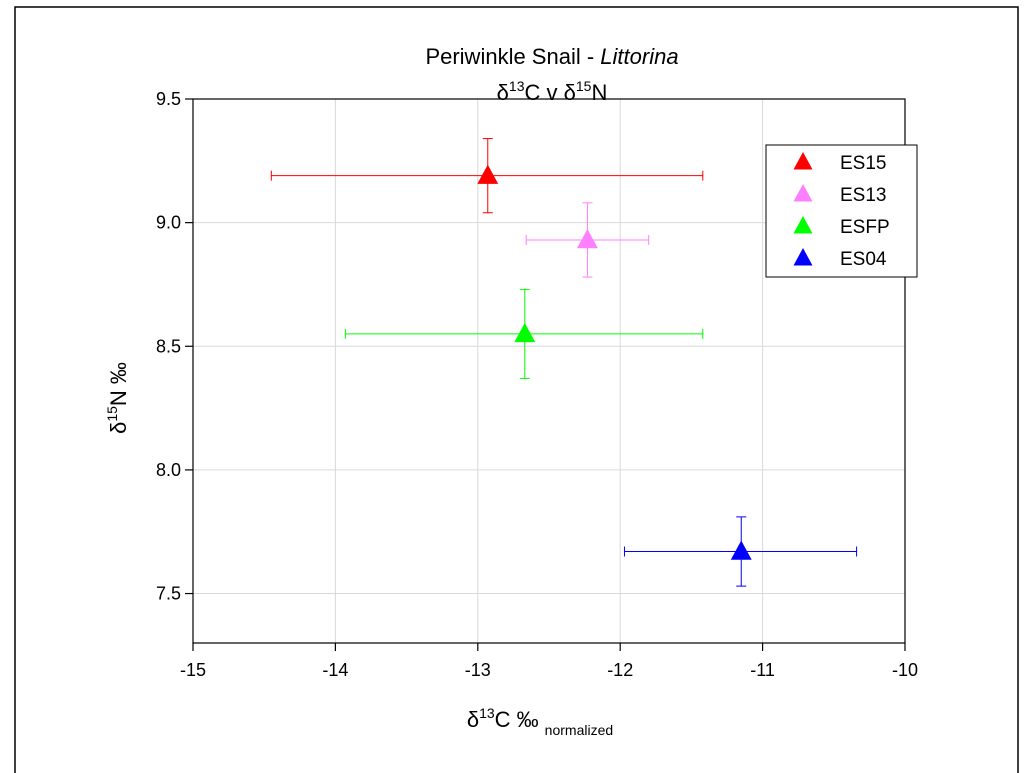  I want to click on x-tick-label: -15, so click(193, 670).